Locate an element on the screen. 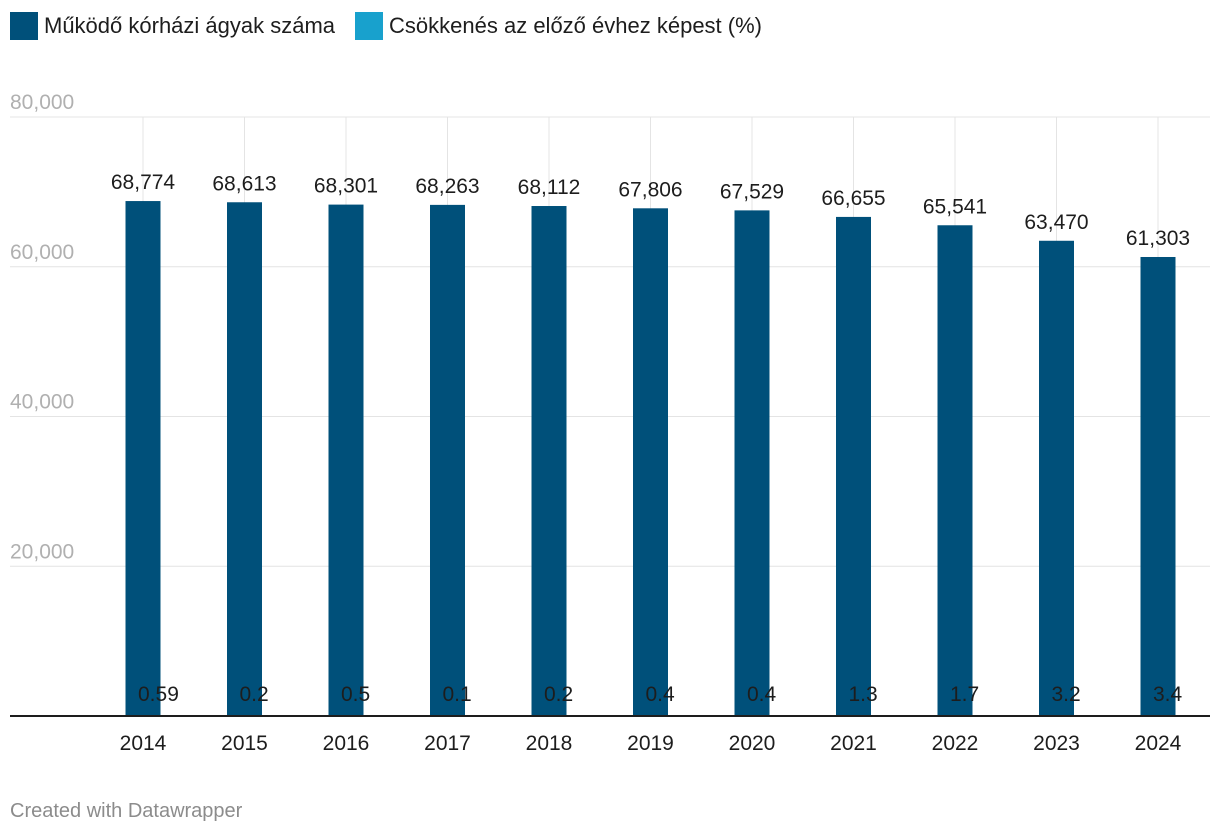 This screenshot has height=838, width=1220. bar-value-label: 68,774 is located at coordinates (143, 182).